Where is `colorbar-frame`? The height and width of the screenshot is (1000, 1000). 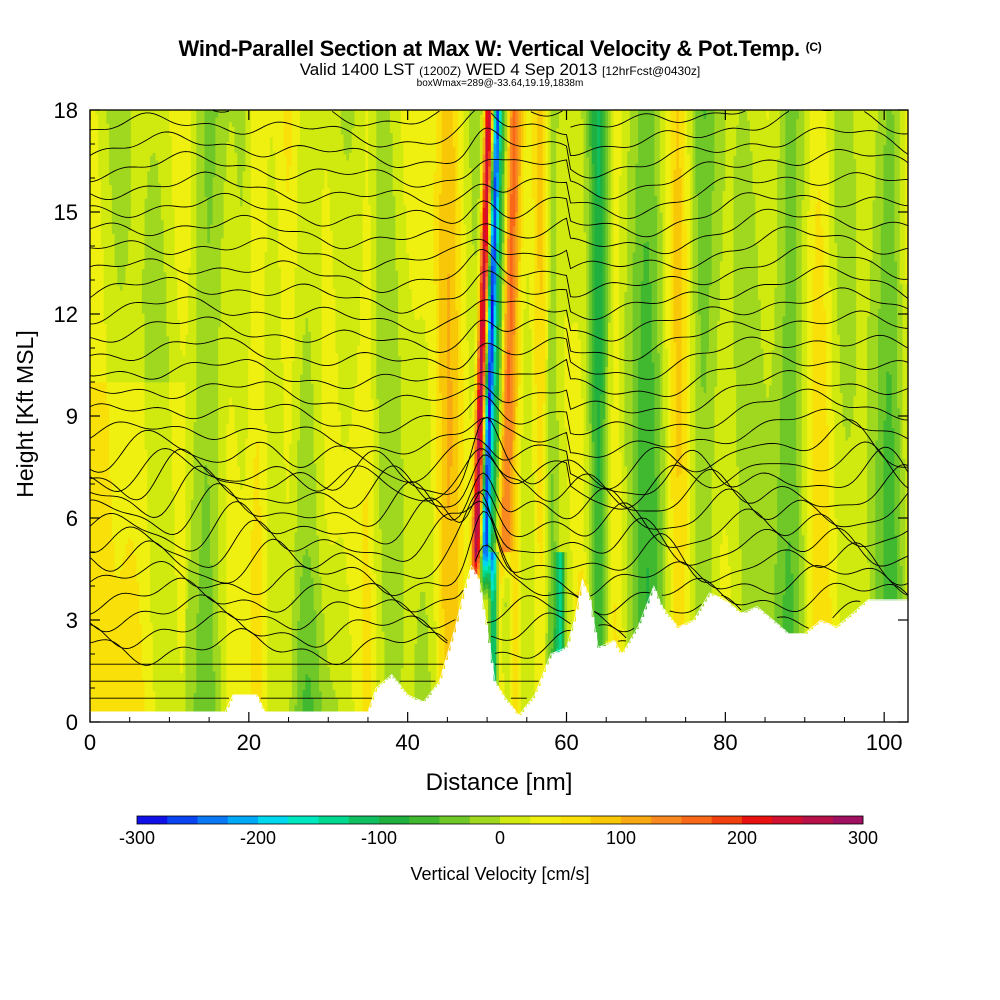 colorbar-frame is located at coordinates (500, 820).